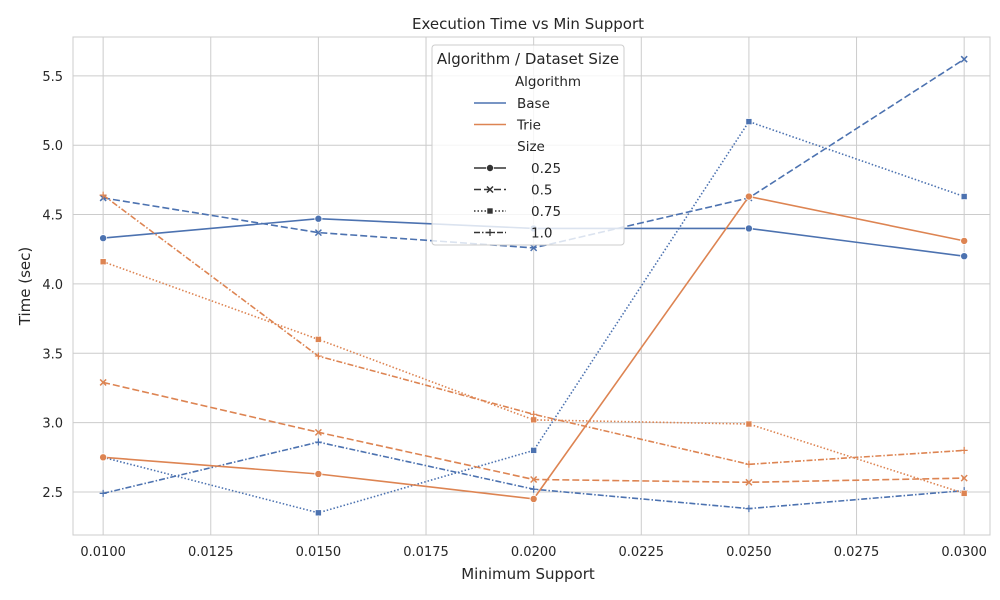 This screenshot has width=1000, height=600. What do you see at coordinates (52, 493) in the screenshot?
I see `y-tick-label: 2.5` at bounding box center [52, 493].